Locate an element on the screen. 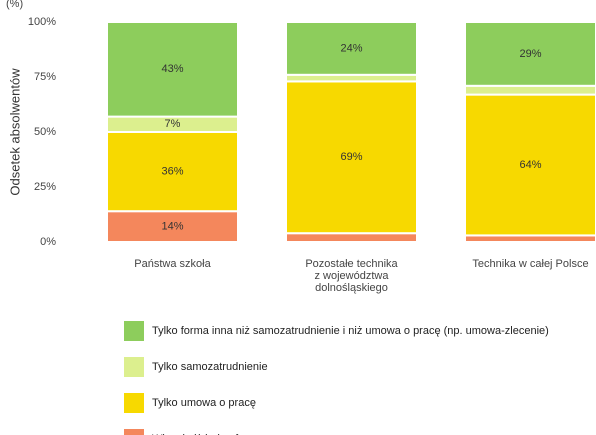  y-tick-label: 100% is located at coordinates (42, 22).